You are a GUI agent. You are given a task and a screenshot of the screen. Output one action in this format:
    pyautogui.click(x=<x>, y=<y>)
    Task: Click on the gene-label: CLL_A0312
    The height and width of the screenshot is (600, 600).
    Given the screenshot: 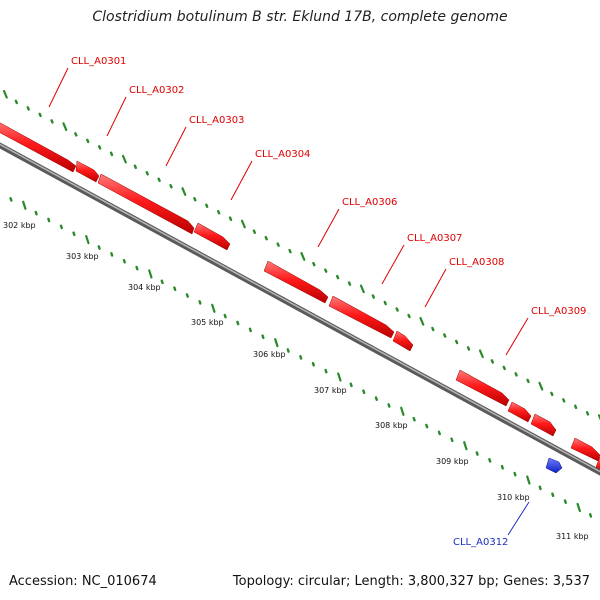 What is the action you would take?
    pyautogui.click(x=480, y=542)
    